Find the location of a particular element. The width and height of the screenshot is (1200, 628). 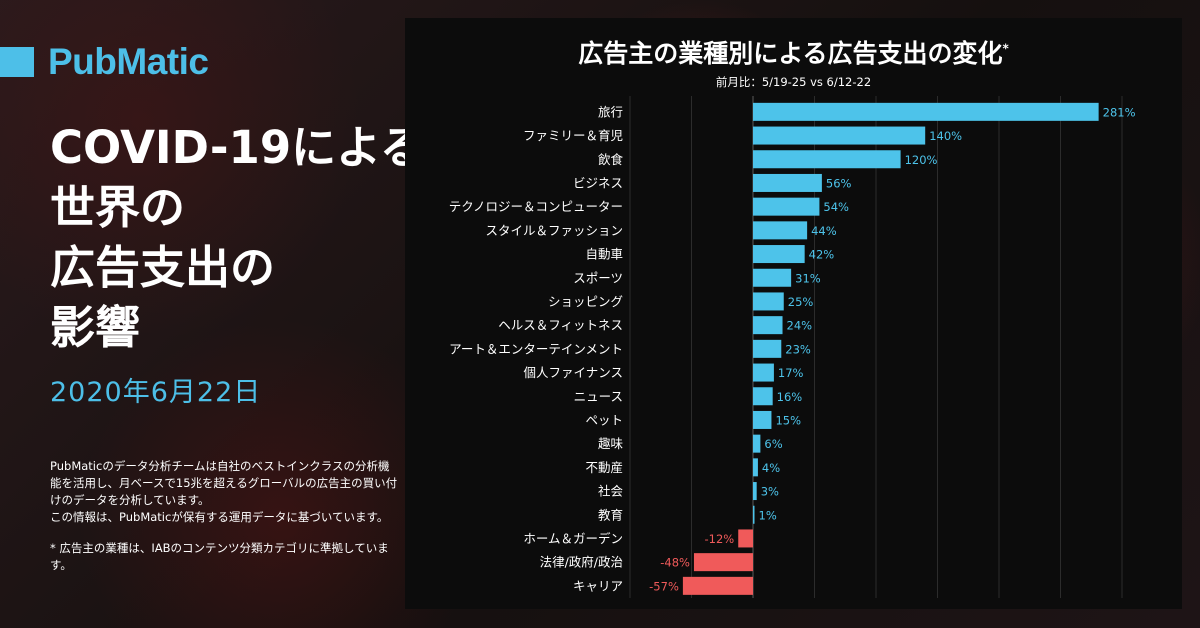

category-label: ビジネス is located at coordinates (598, 182).